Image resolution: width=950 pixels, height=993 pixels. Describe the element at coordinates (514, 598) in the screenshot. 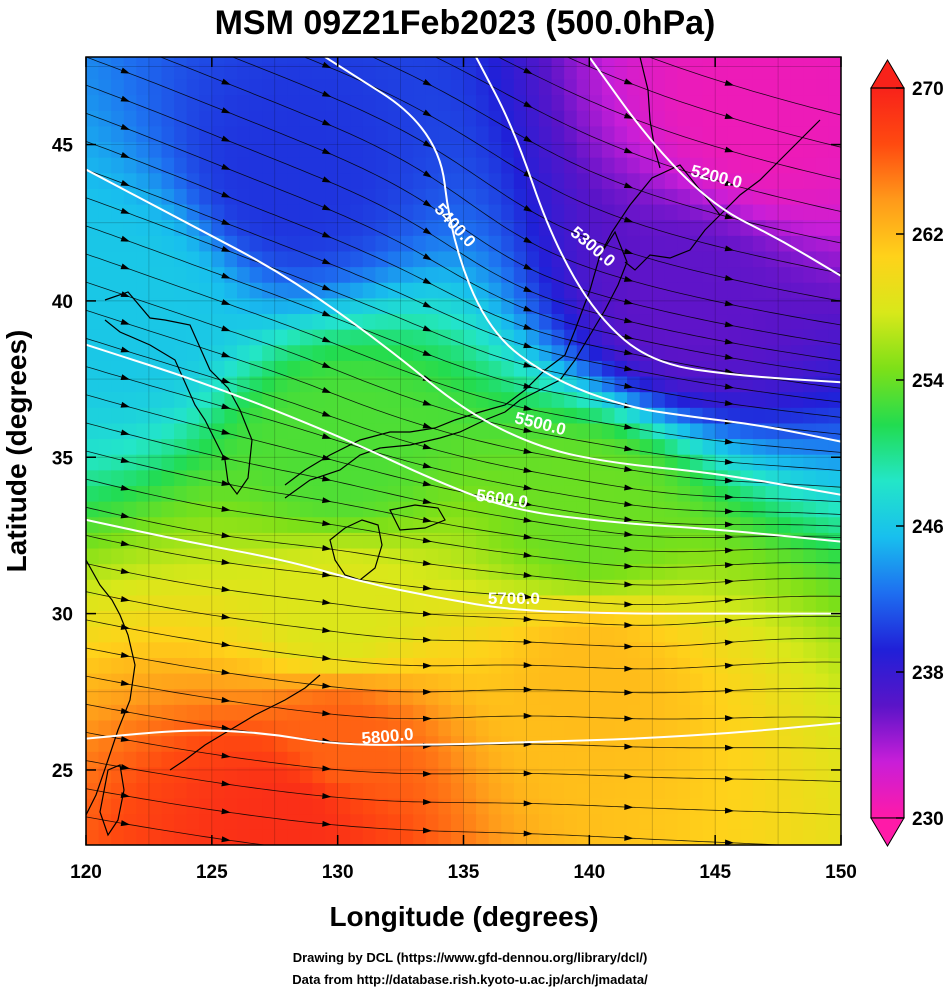

I see `contour-label: 5700.0` at that location.